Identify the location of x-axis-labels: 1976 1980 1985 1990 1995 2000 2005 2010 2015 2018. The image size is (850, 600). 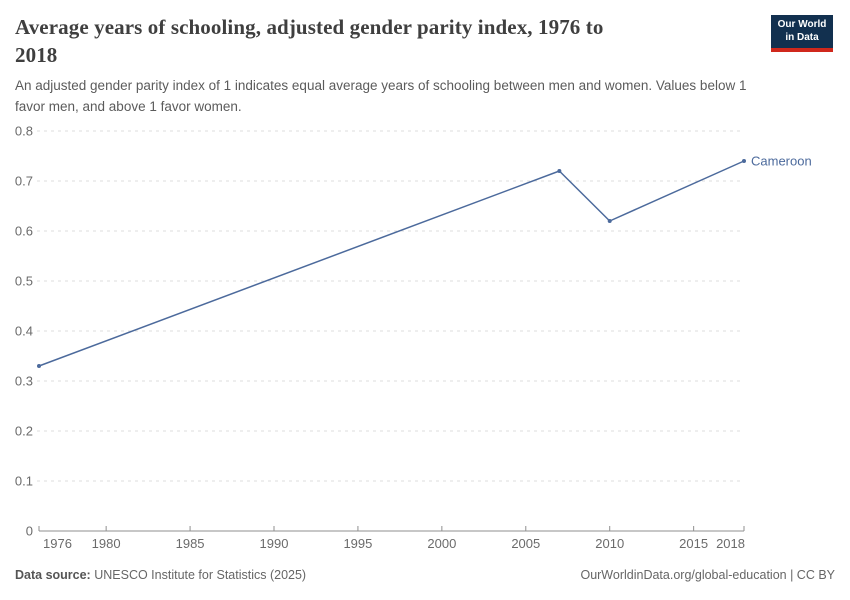
(394, 543).